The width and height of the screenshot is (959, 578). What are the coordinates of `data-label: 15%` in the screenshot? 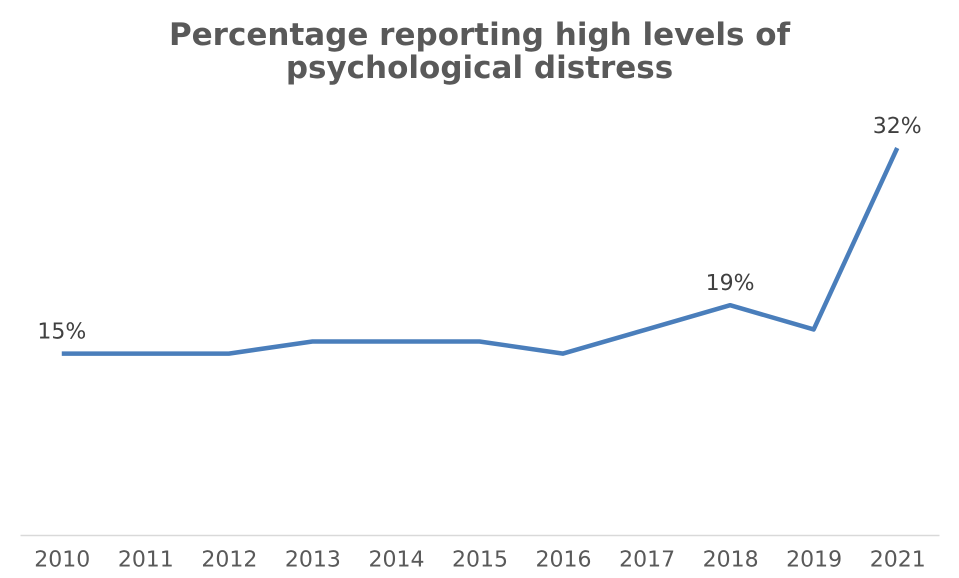 It's located at (61, 332).